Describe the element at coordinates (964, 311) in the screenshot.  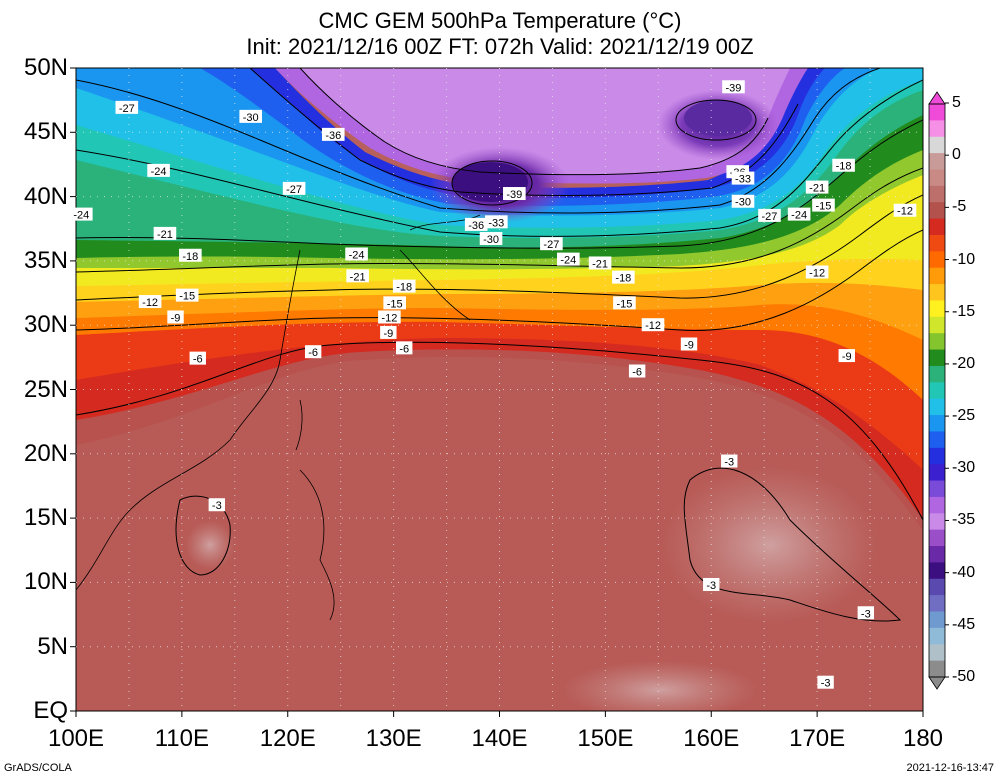
I see `color-bar-label: -15` at that location.